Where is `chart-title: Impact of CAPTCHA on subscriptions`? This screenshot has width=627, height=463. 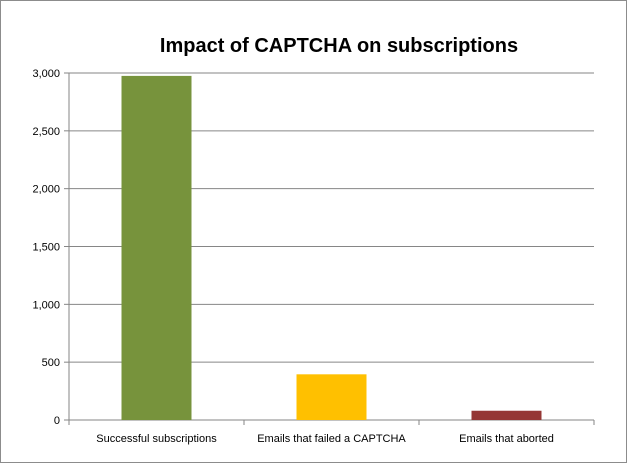 chart-title: Impact of CAPTCHA on subscriptions is located at coordinates (339, 46).